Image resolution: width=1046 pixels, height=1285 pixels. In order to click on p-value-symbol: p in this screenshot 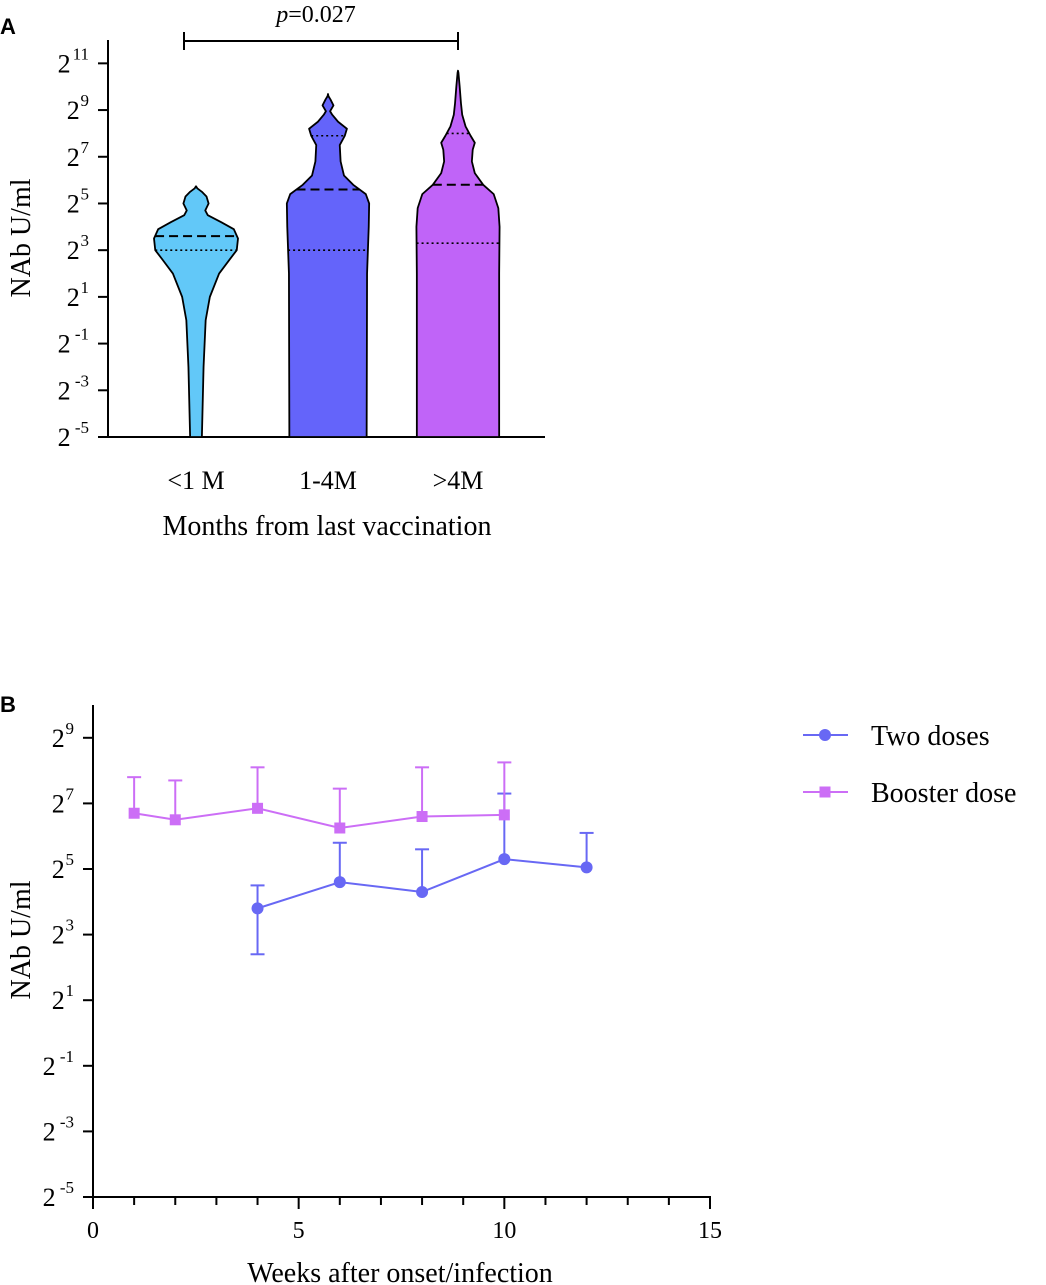, I will do `click(281, 15)`.